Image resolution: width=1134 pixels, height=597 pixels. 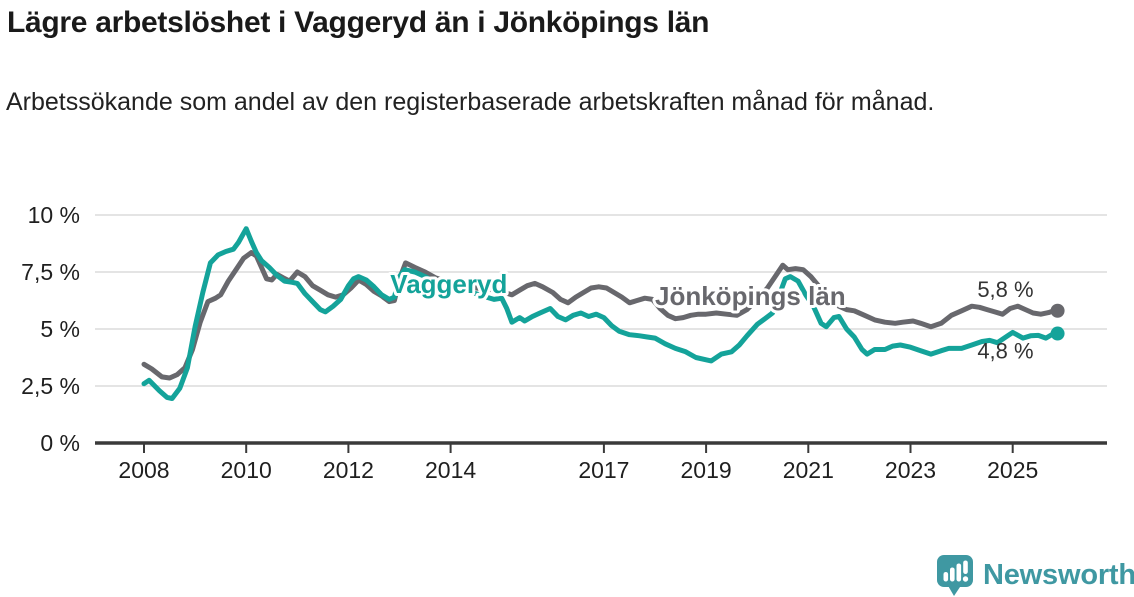 I want to click on series-end-value-label-jonkopings-lan: 5,8 %, so click(x=1005, y=289).